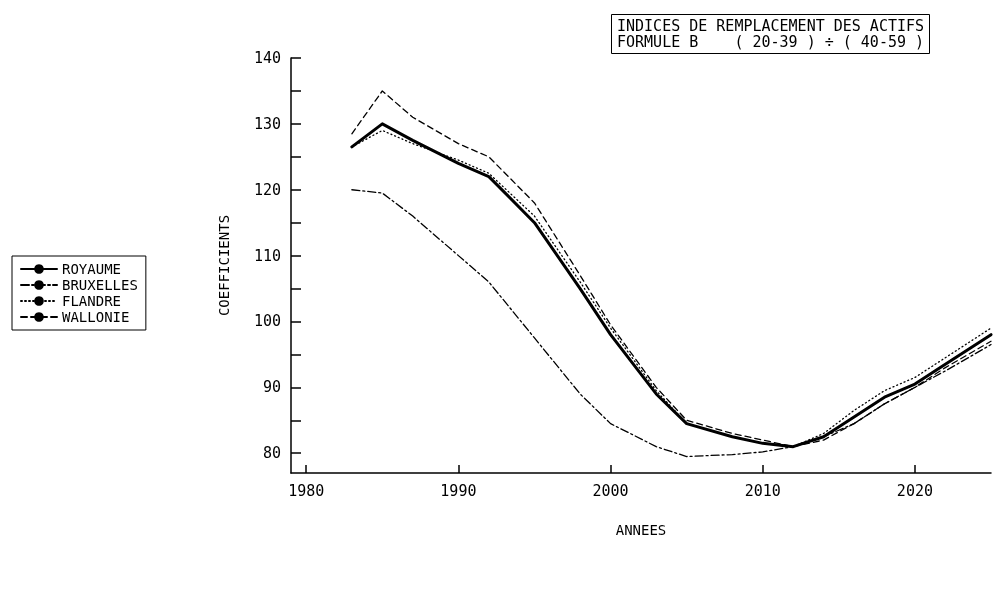  What do you see at coordinates (271, 387) in the screenshot?
I see `y-tick-label: 90` at bounding box center [271, 387].